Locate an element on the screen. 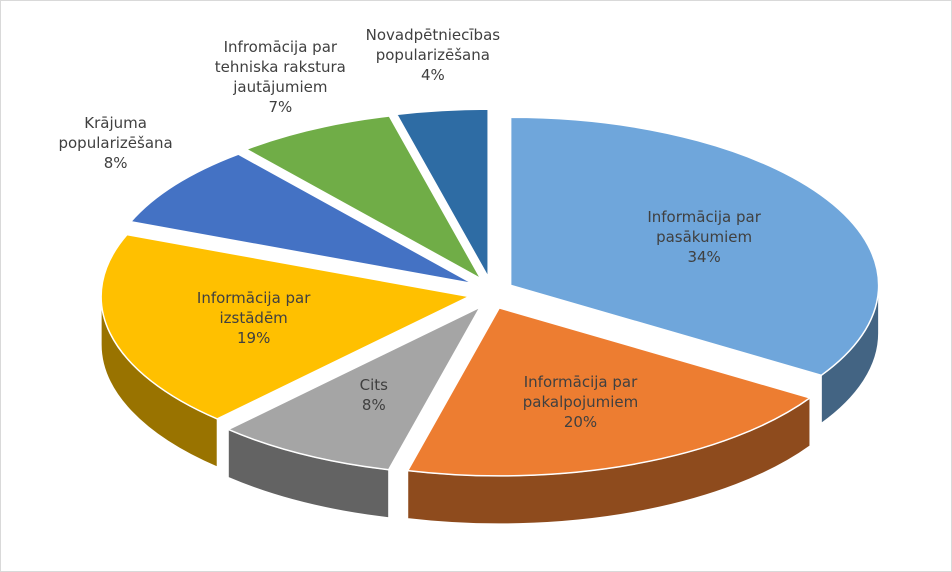  category-label: Novadpētniecības popularizēšana is located at coordinates (433, 45).